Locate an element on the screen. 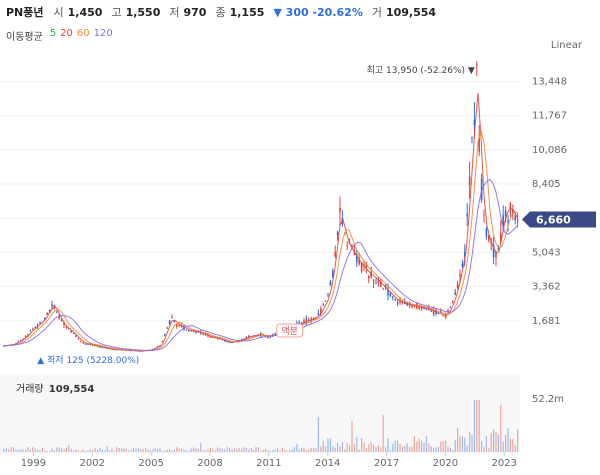 This screenshot has height=475, width=600. event-label: 액분 is located at coordinates (289, 331).